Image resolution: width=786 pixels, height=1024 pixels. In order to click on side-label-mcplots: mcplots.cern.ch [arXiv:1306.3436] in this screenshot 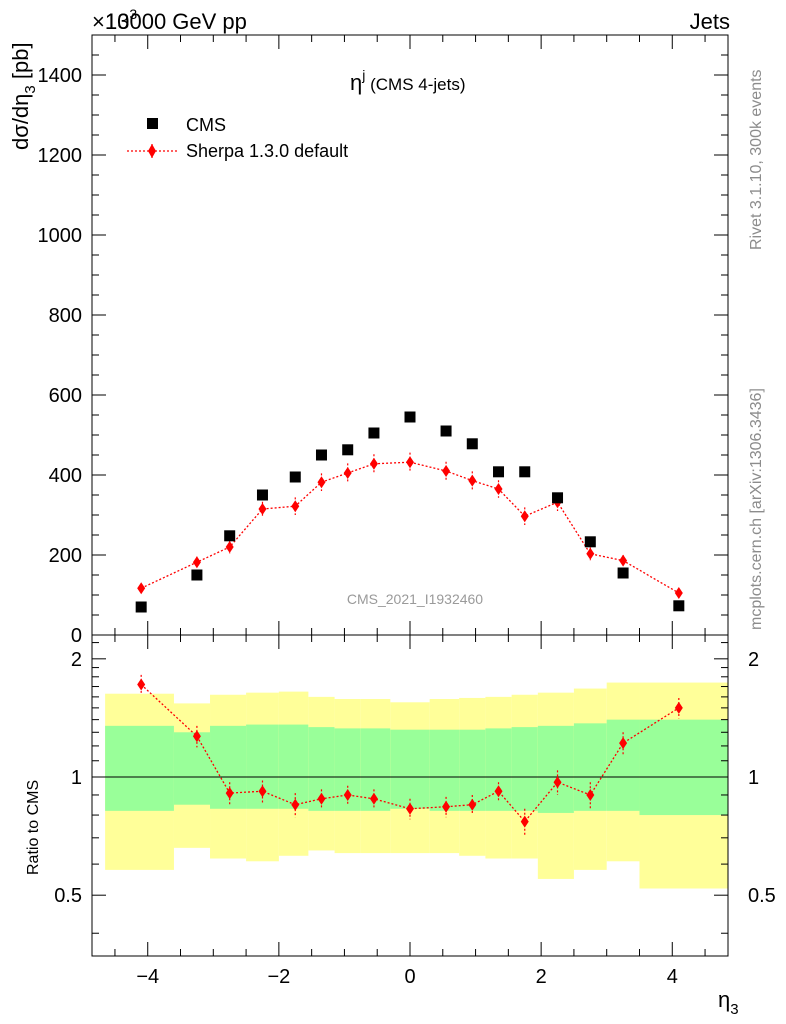, I will do `click(756, 509)`.